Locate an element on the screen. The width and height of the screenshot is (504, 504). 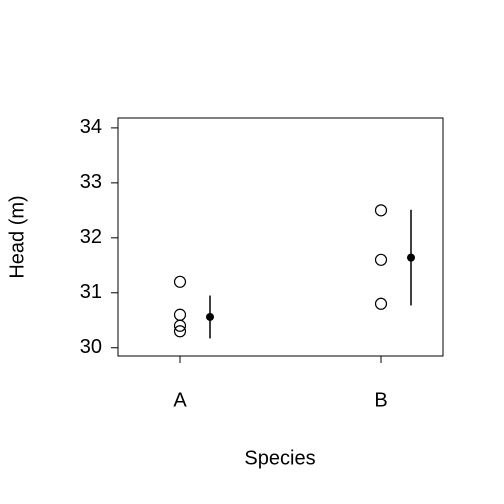
x-axis-label: Species is located at coordinates (279, 458).